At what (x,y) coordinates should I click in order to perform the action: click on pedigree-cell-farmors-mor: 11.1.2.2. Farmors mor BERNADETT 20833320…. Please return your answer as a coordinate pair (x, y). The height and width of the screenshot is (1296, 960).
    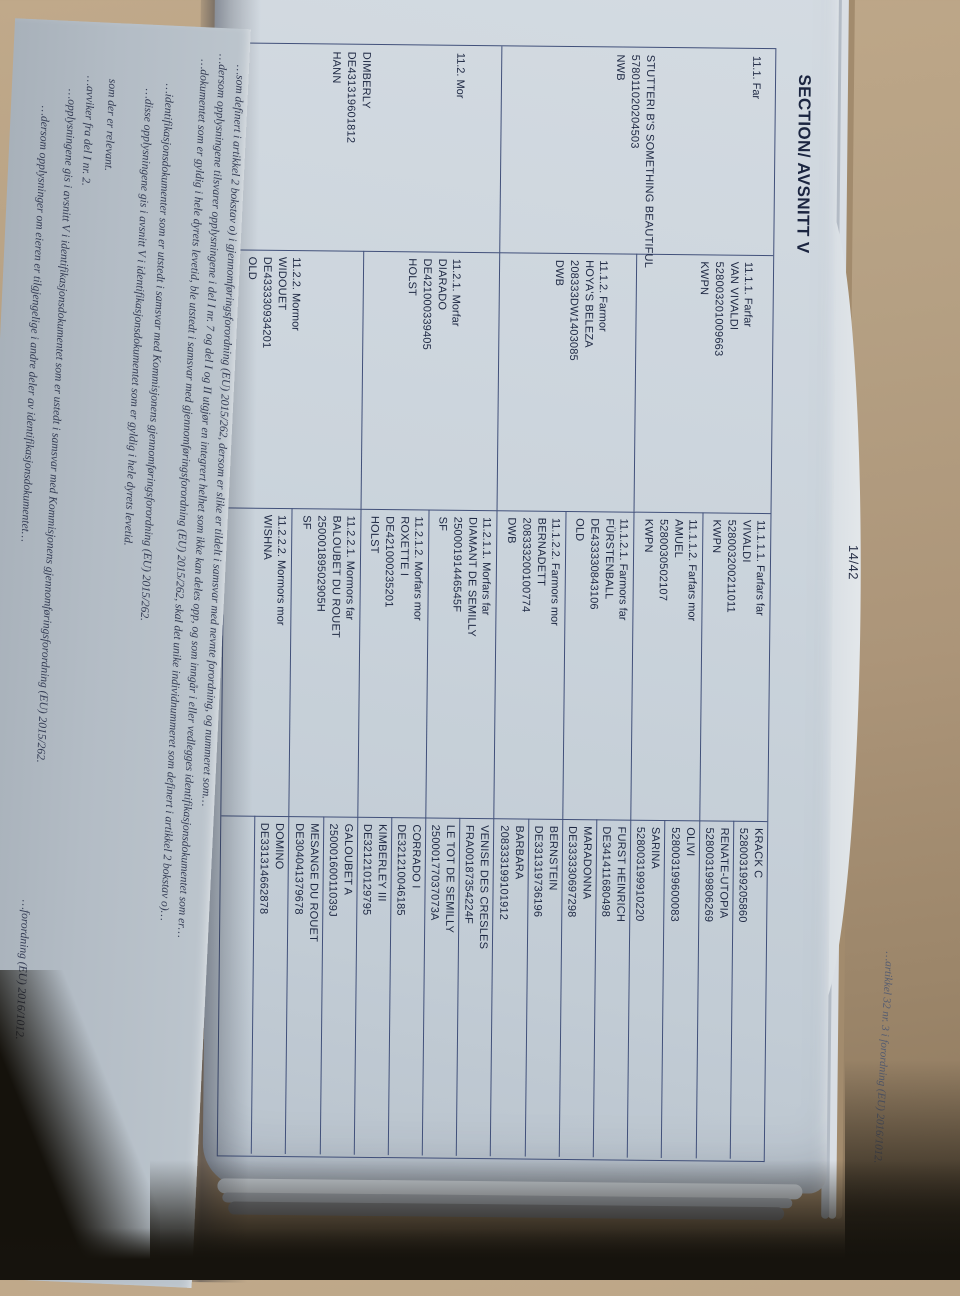
    Looking at the image, I should click on (529, 664).